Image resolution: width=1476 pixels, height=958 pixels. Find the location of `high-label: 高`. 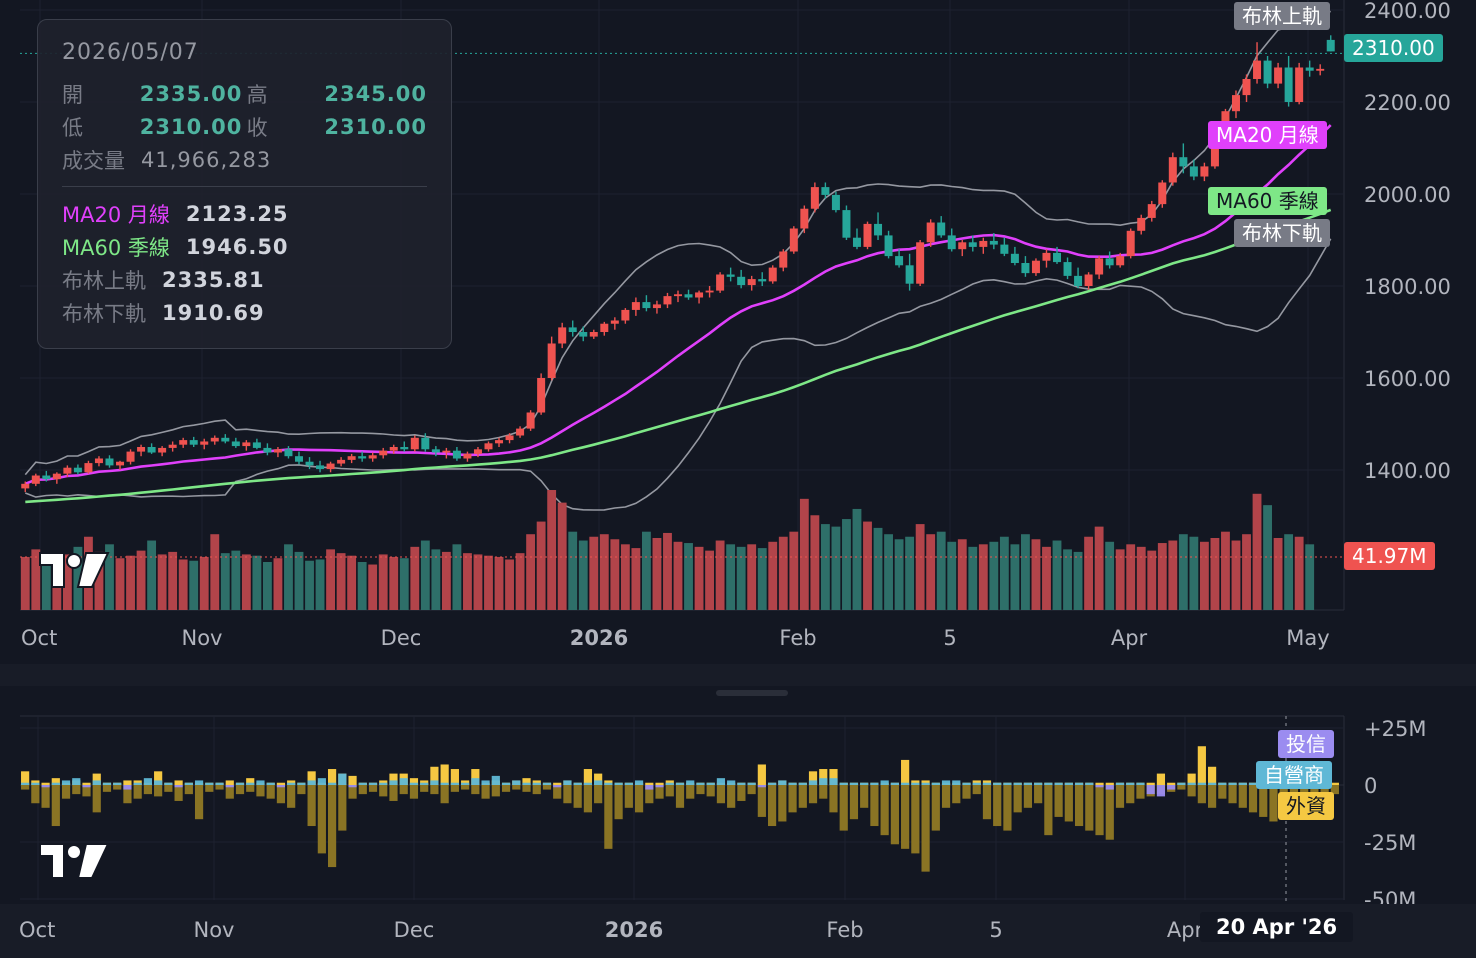

high-label: 高 is located at coordinates (257, 94).